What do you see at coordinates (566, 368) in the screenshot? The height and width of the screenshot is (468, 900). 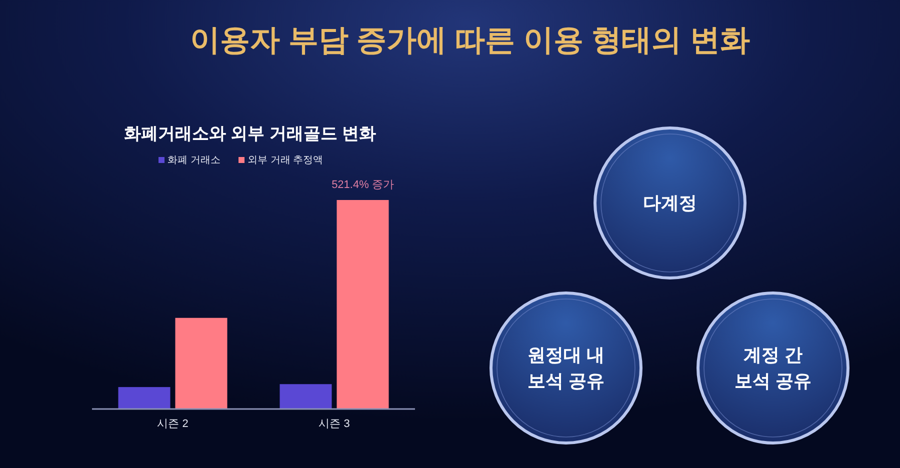 I see `text: 원정대 내 보석 공유` at bounding box center [566, 368].